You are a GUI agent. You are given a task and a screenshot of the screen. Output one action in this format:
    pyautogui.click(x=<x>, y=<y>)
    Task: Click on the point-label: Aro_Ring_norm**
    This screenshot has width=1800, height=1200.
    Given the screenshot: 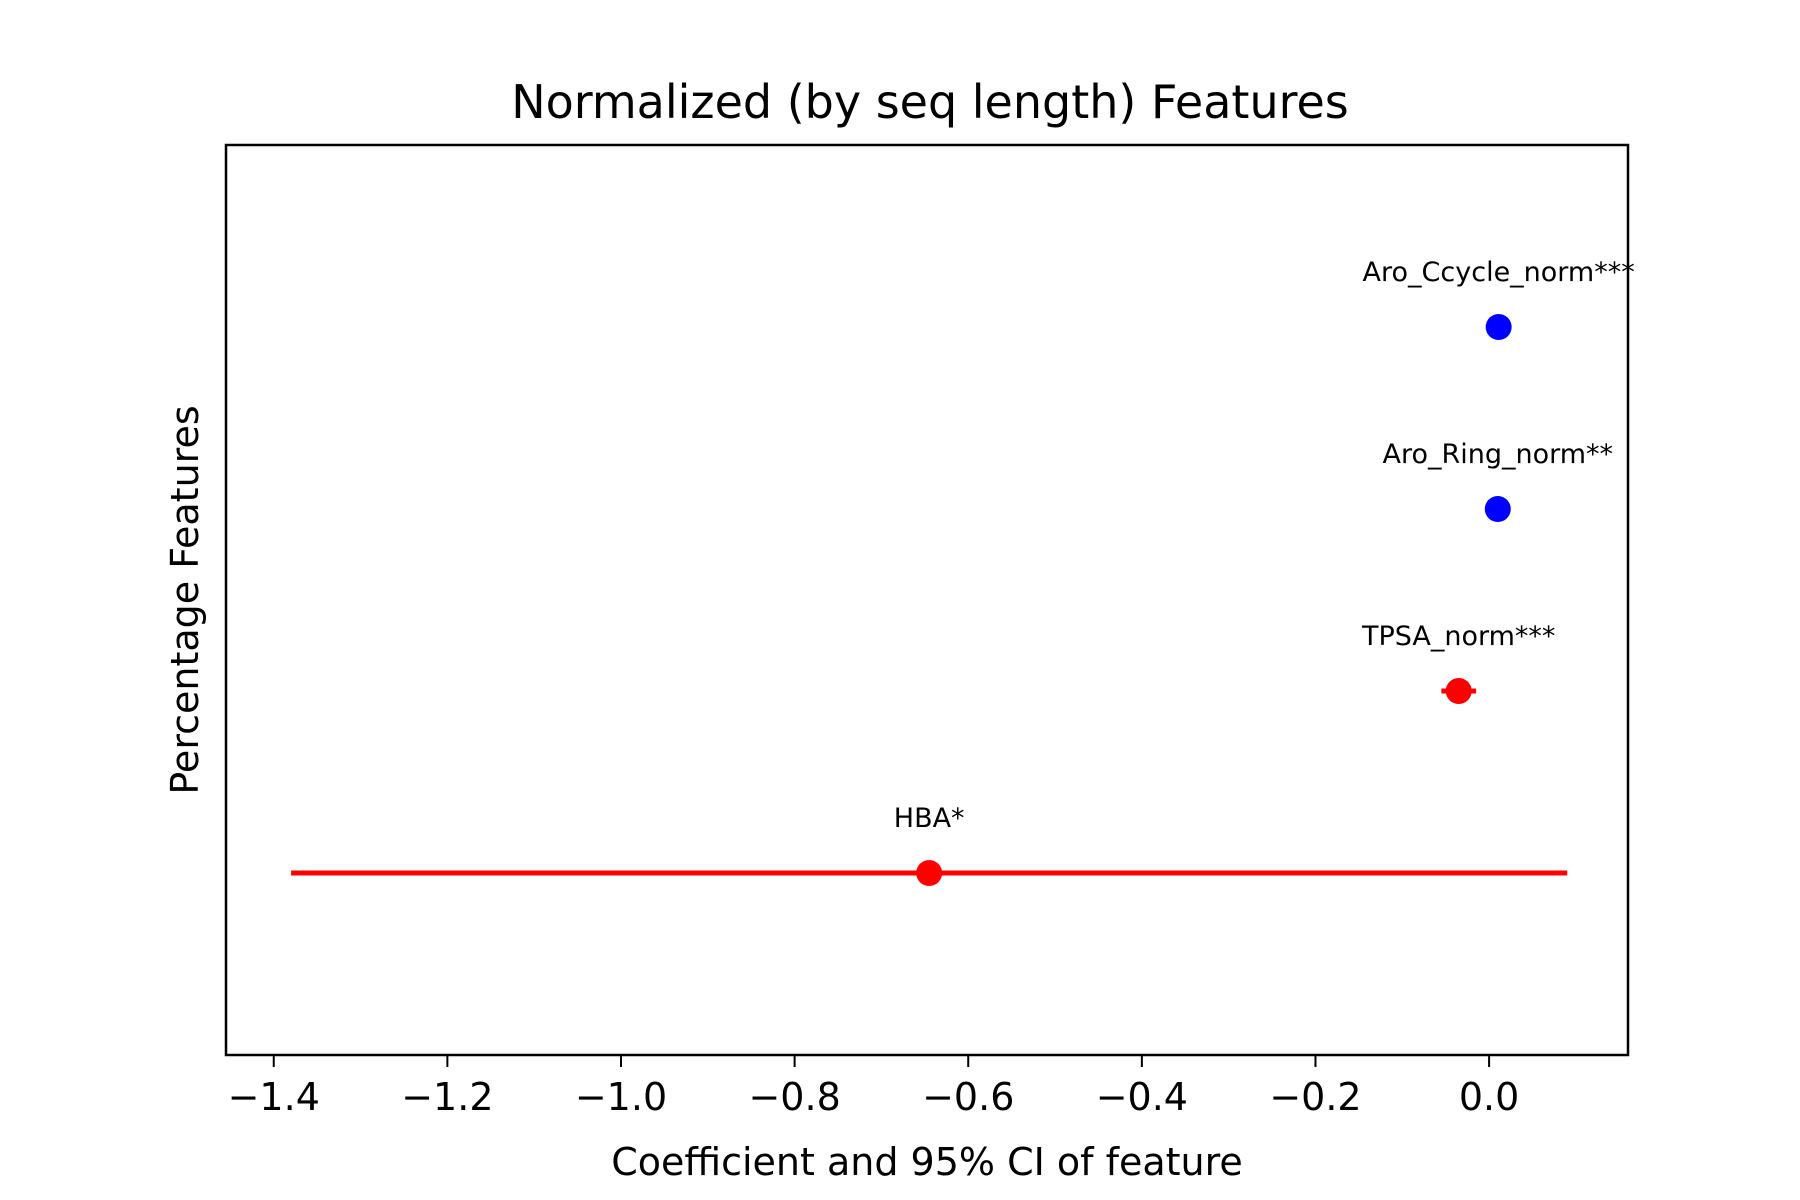 What is the action you would take?
    pyautogui.click(x=1497, y=454)
    